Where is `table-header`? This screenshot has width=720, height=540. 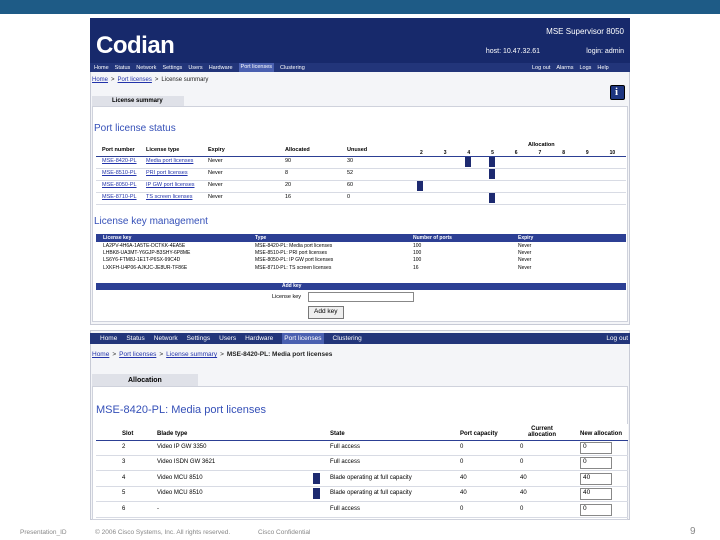
table-header is located at coordinates (362, 432).